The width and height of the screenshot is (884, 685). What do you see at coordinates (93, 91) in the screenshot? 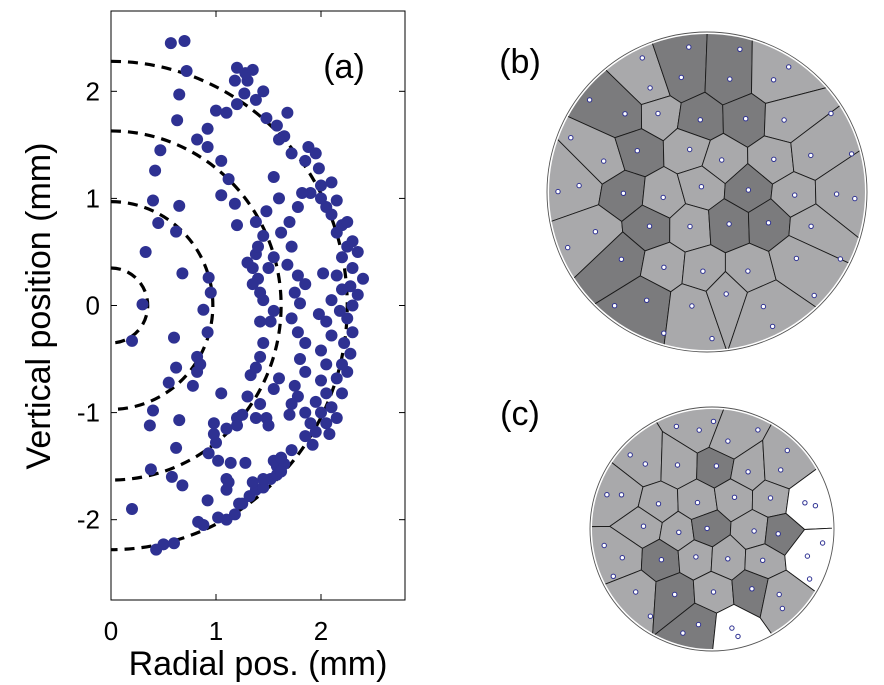
I see `y-tick-label: 2` at bounding box center [93, 91].